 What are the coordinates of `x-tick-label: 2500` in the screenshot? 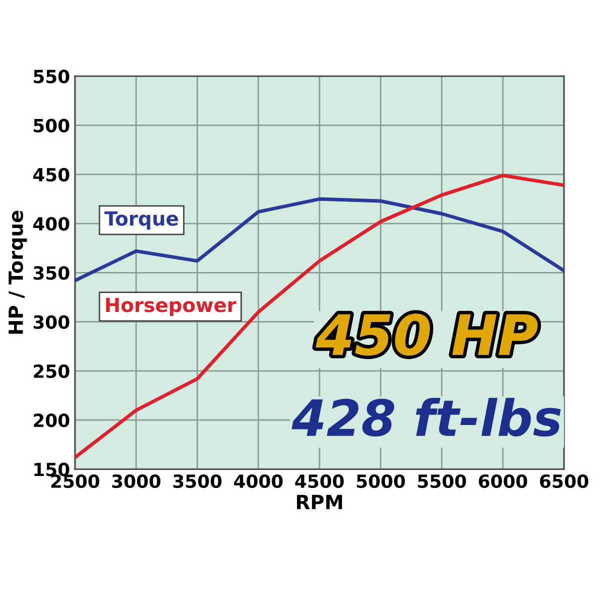 It's located at (75, 481).